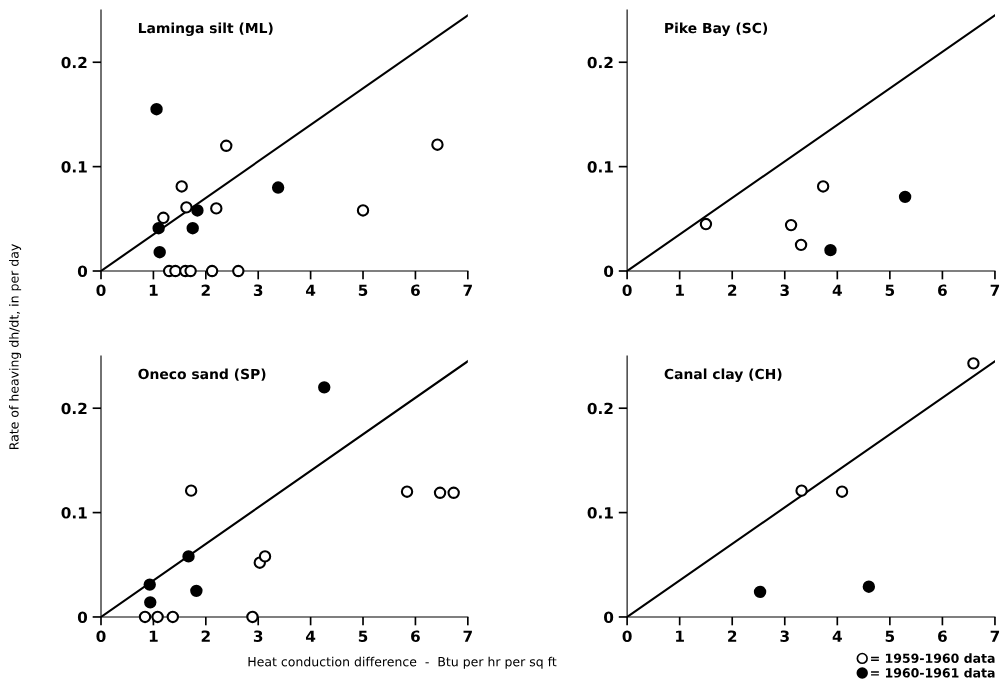 The image size is (1005, 694). What do you see at coordinates (202, 374) in the screenshot?
I see `text: Oneco sand (SP)` at bounding box center [202, 374].